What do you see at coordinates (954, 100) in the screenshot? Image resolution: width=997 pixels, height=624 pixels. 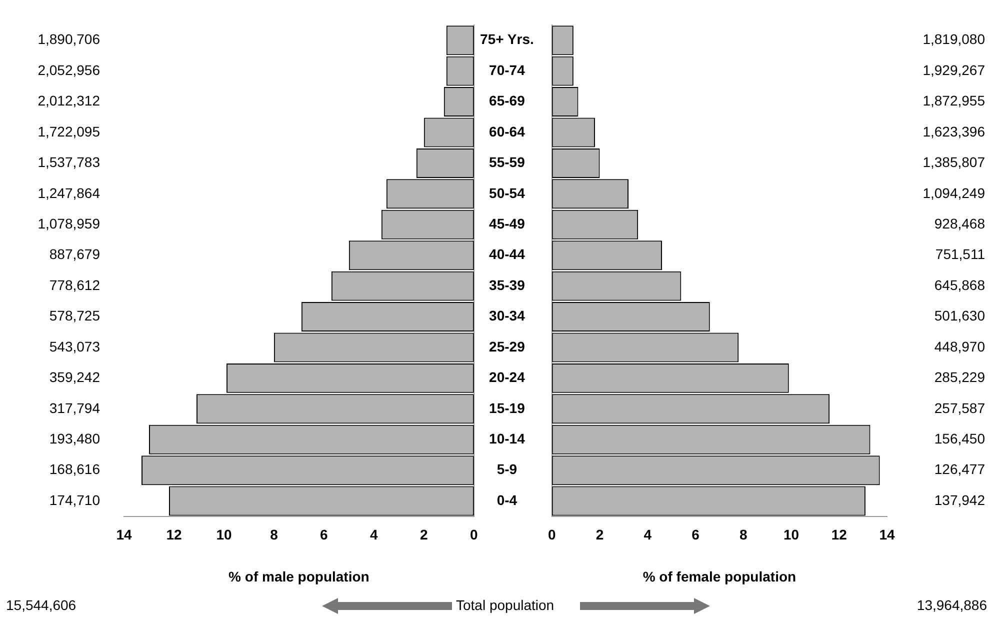 I see `text: 1,872,955` at bounding box center [954, 100].